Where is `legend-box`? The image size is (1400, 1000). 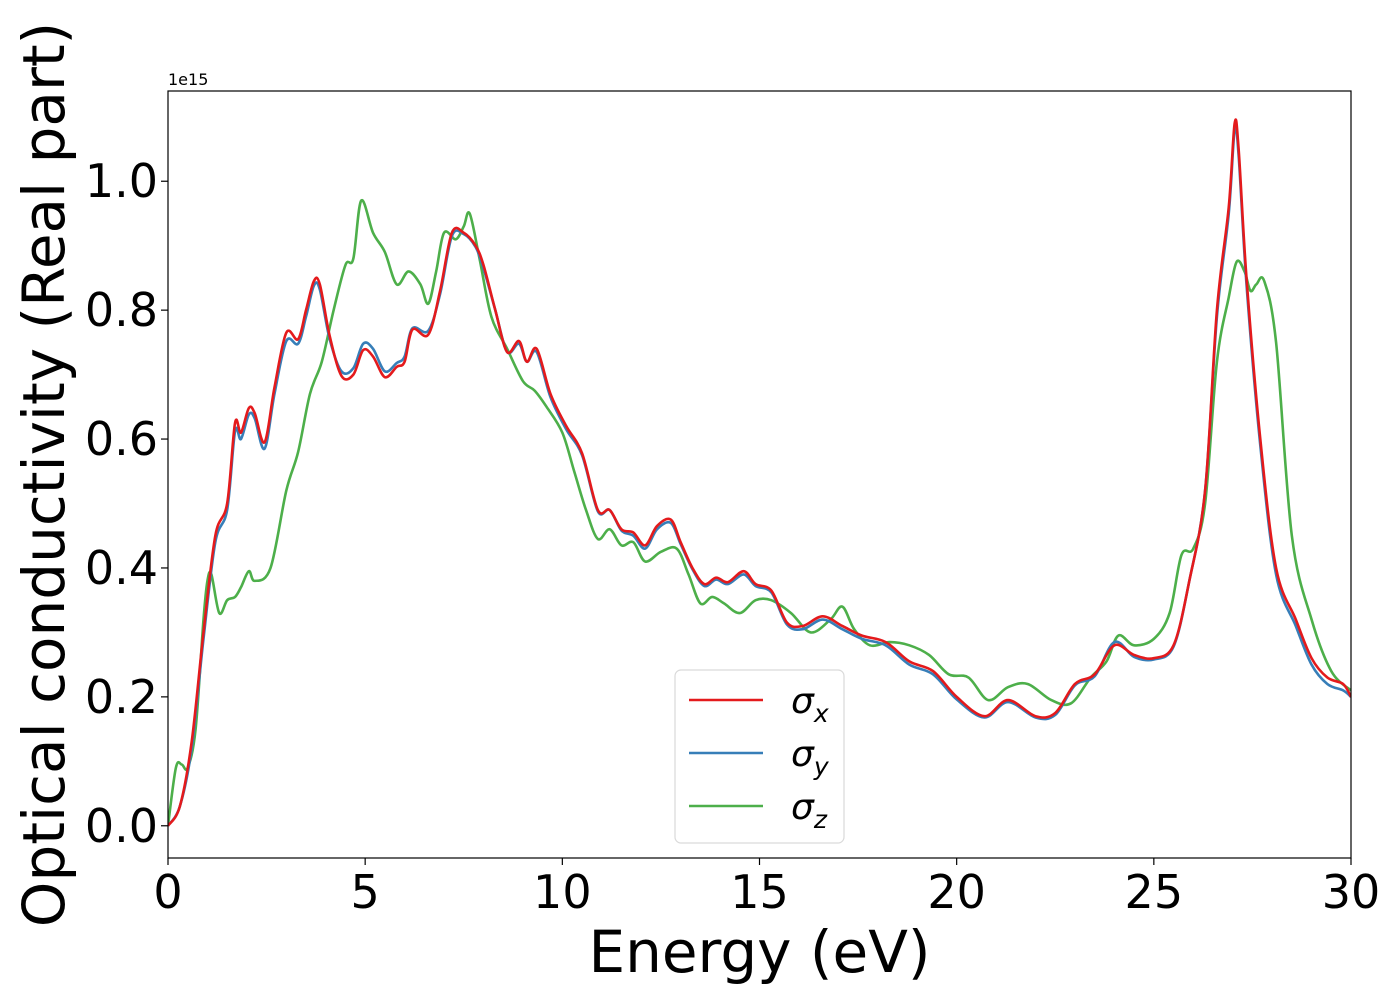 legend-box is located at coordinates (759, 756).